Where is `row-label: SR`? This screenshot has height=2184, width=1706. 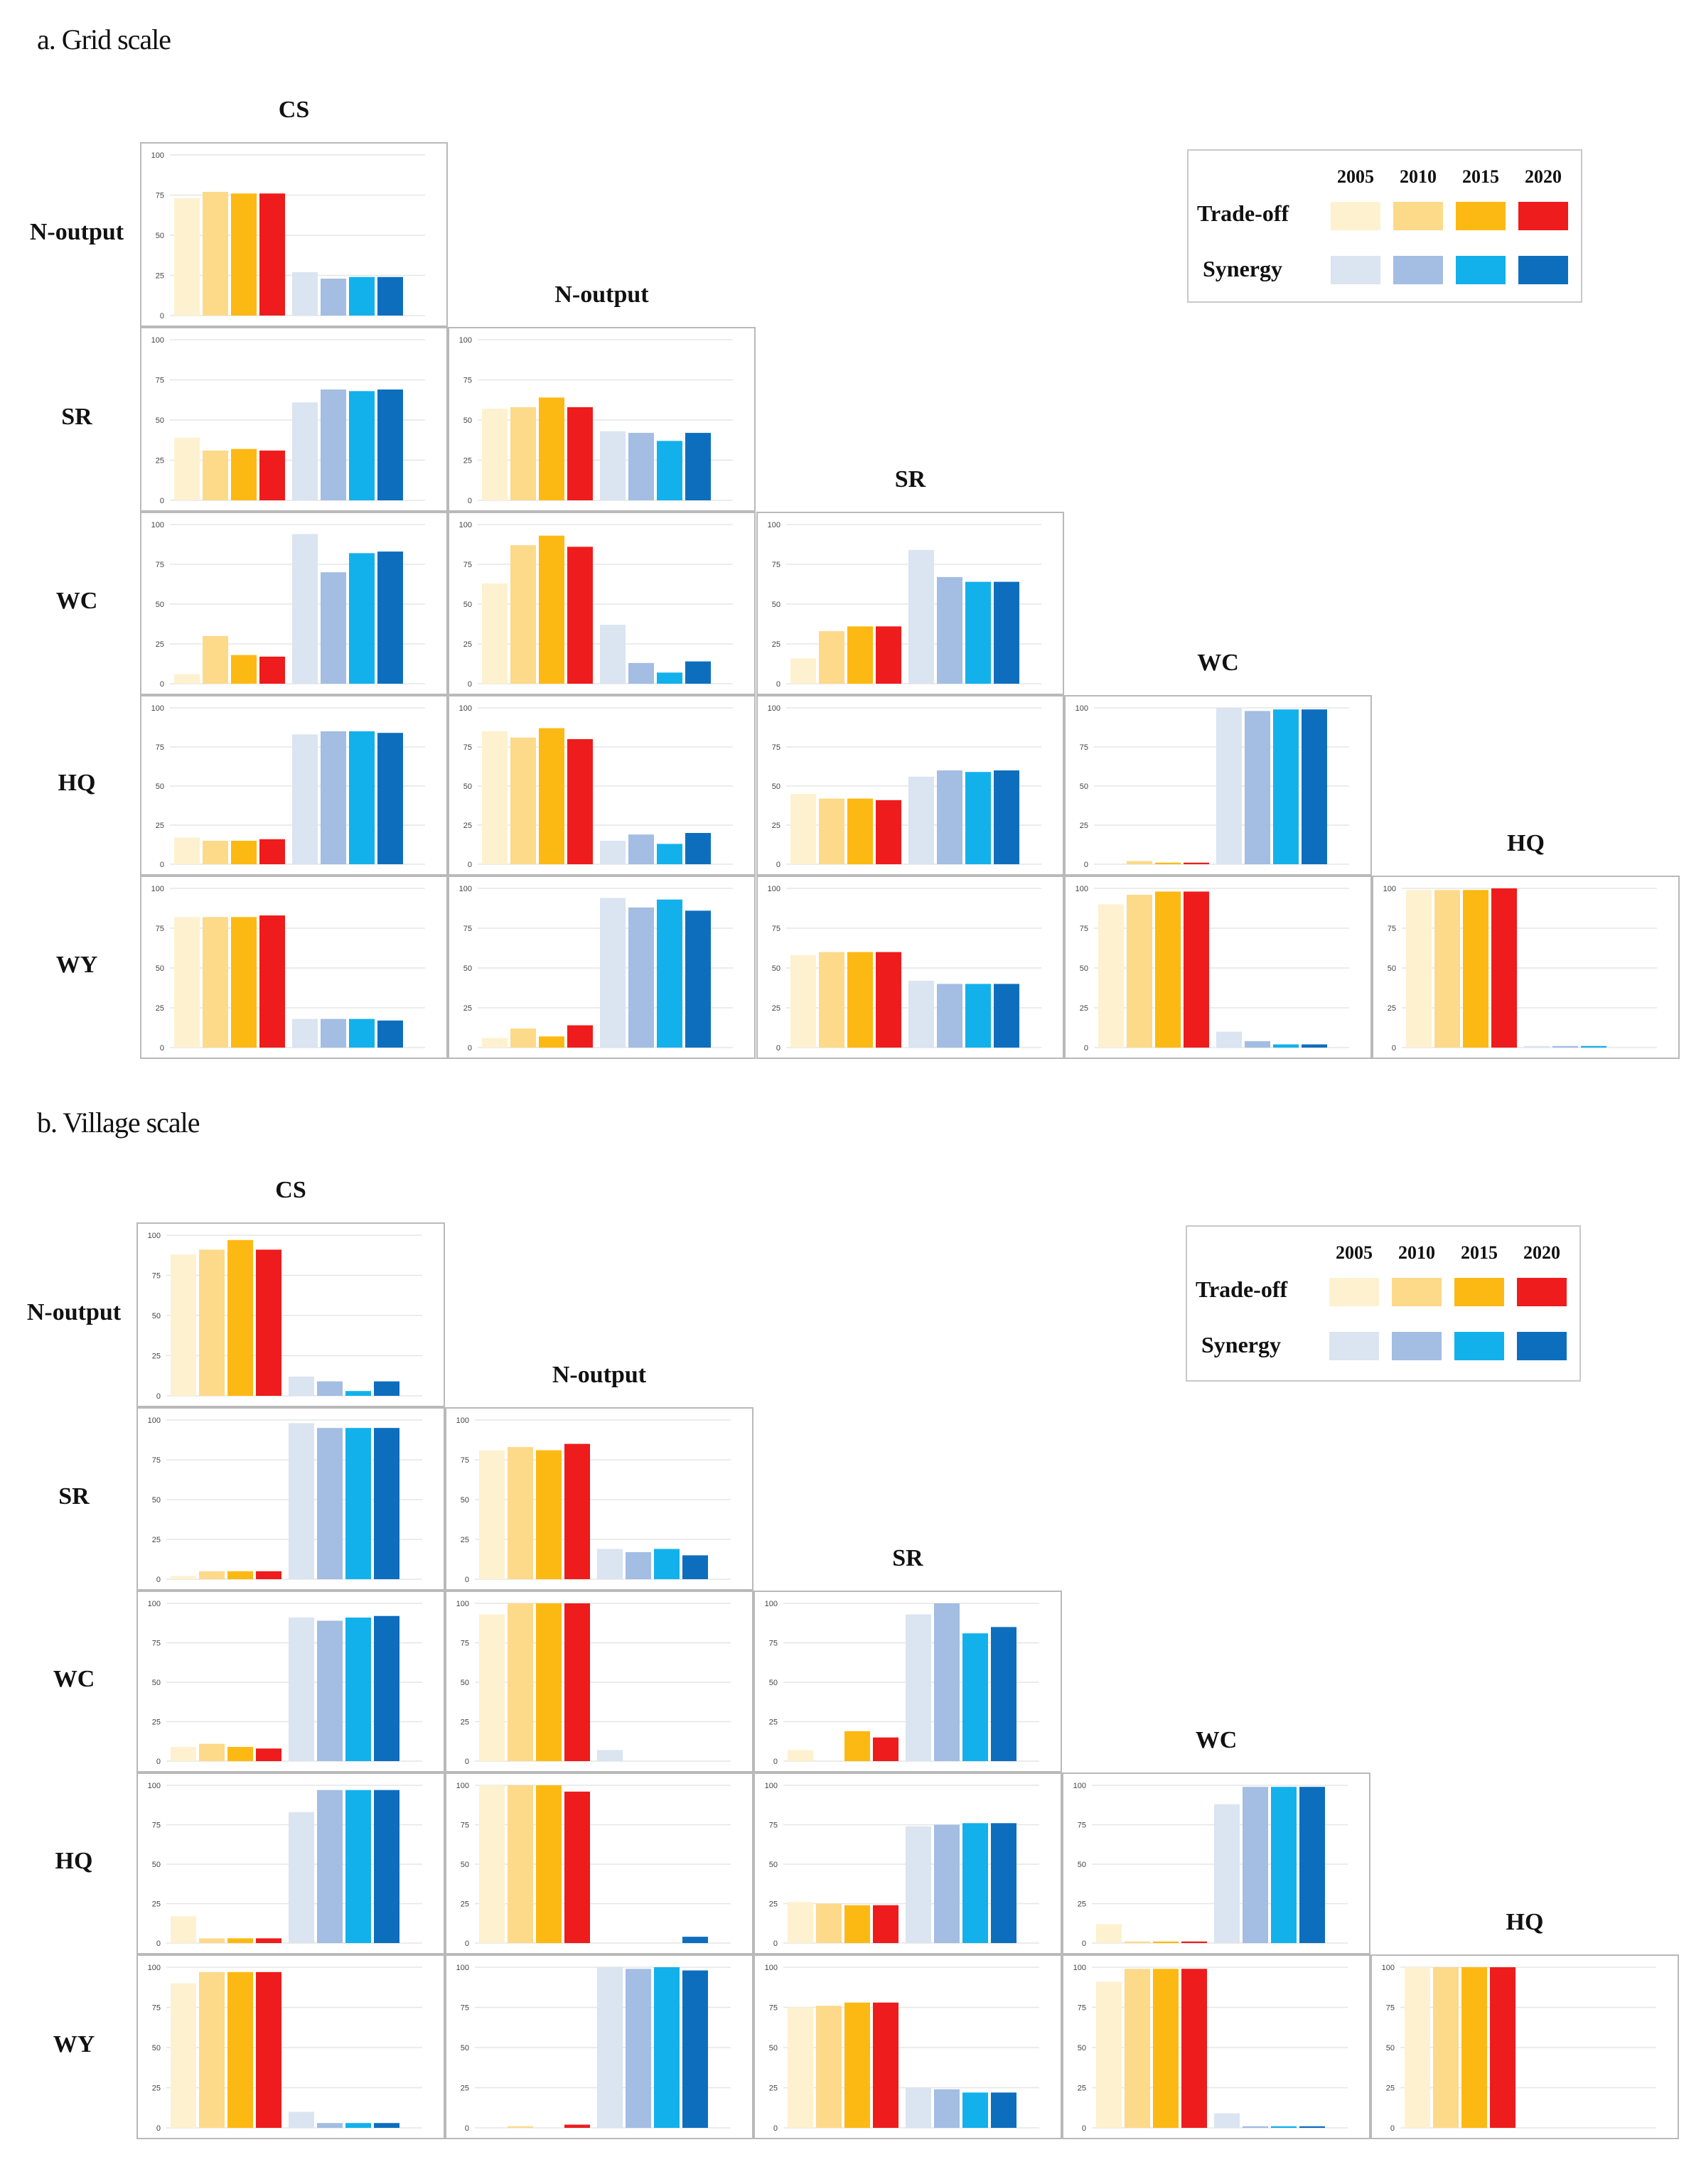 row-label: SR is located at coordinates (76, 417).